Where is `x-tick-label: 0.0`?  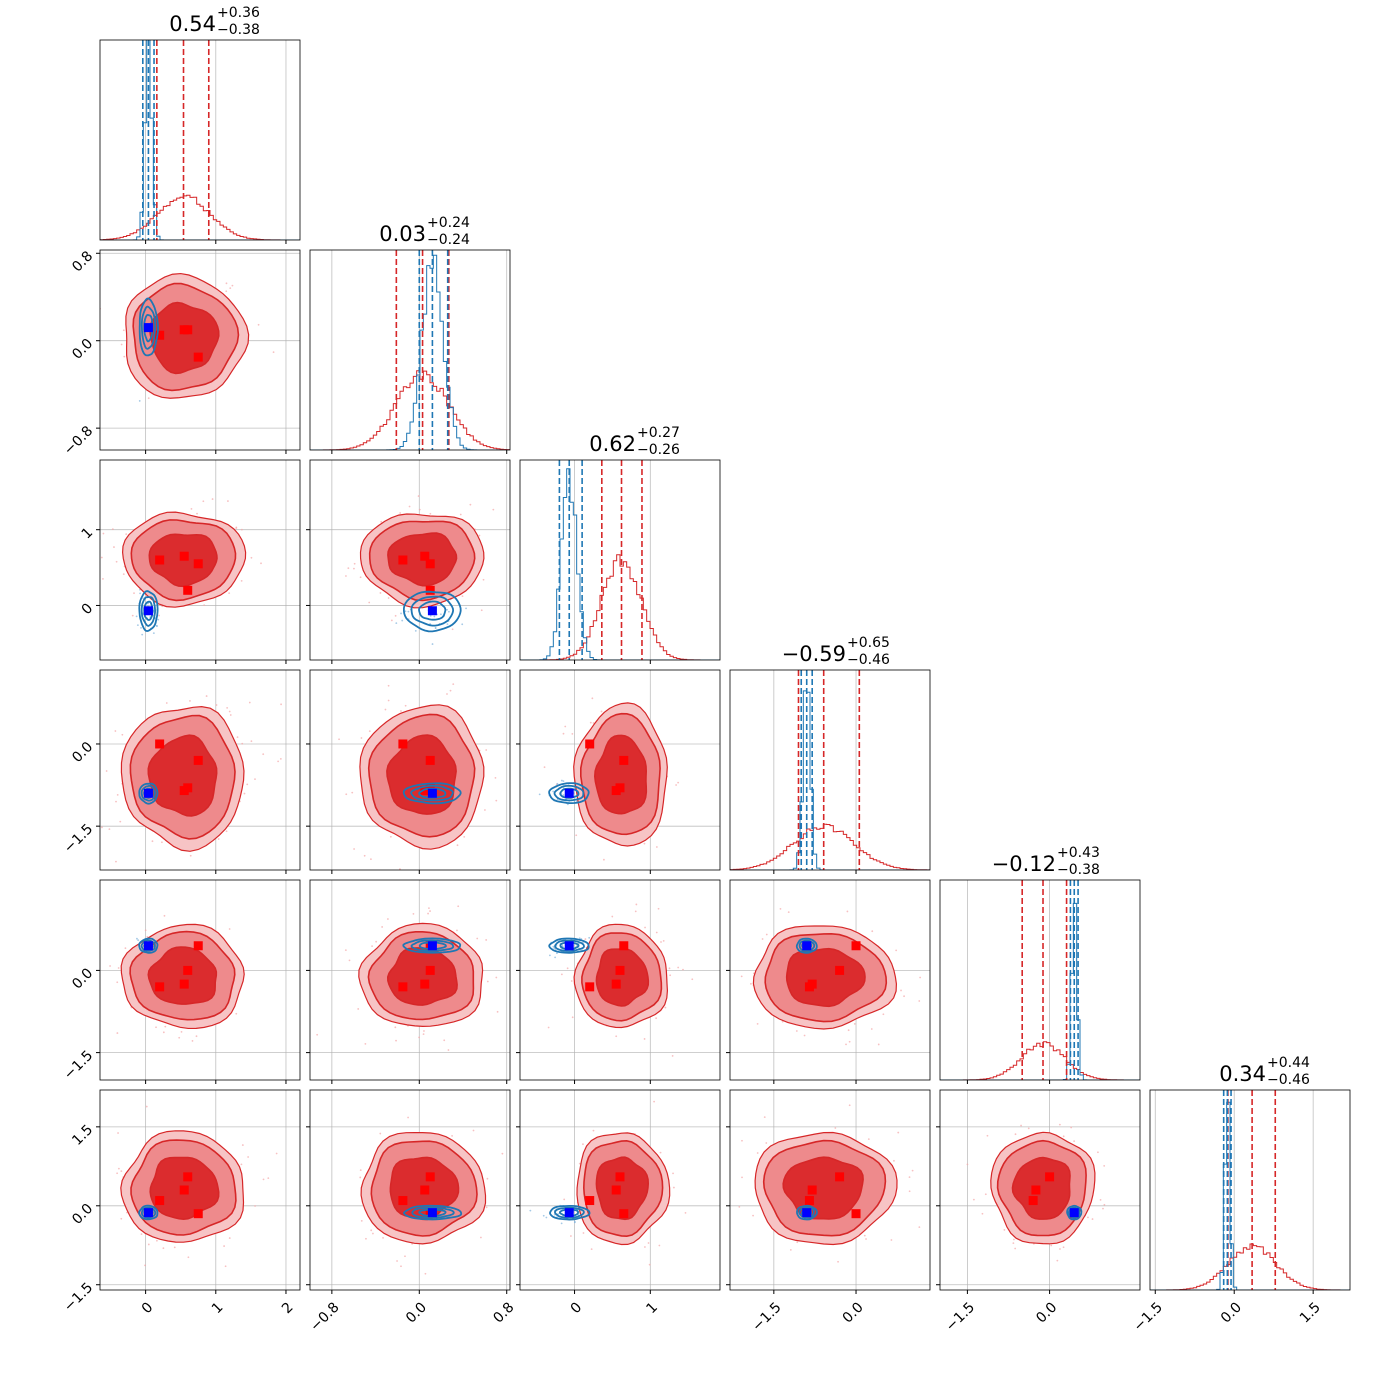
x-tick-label: 0.0 is located at coordinates (1231, 1312).